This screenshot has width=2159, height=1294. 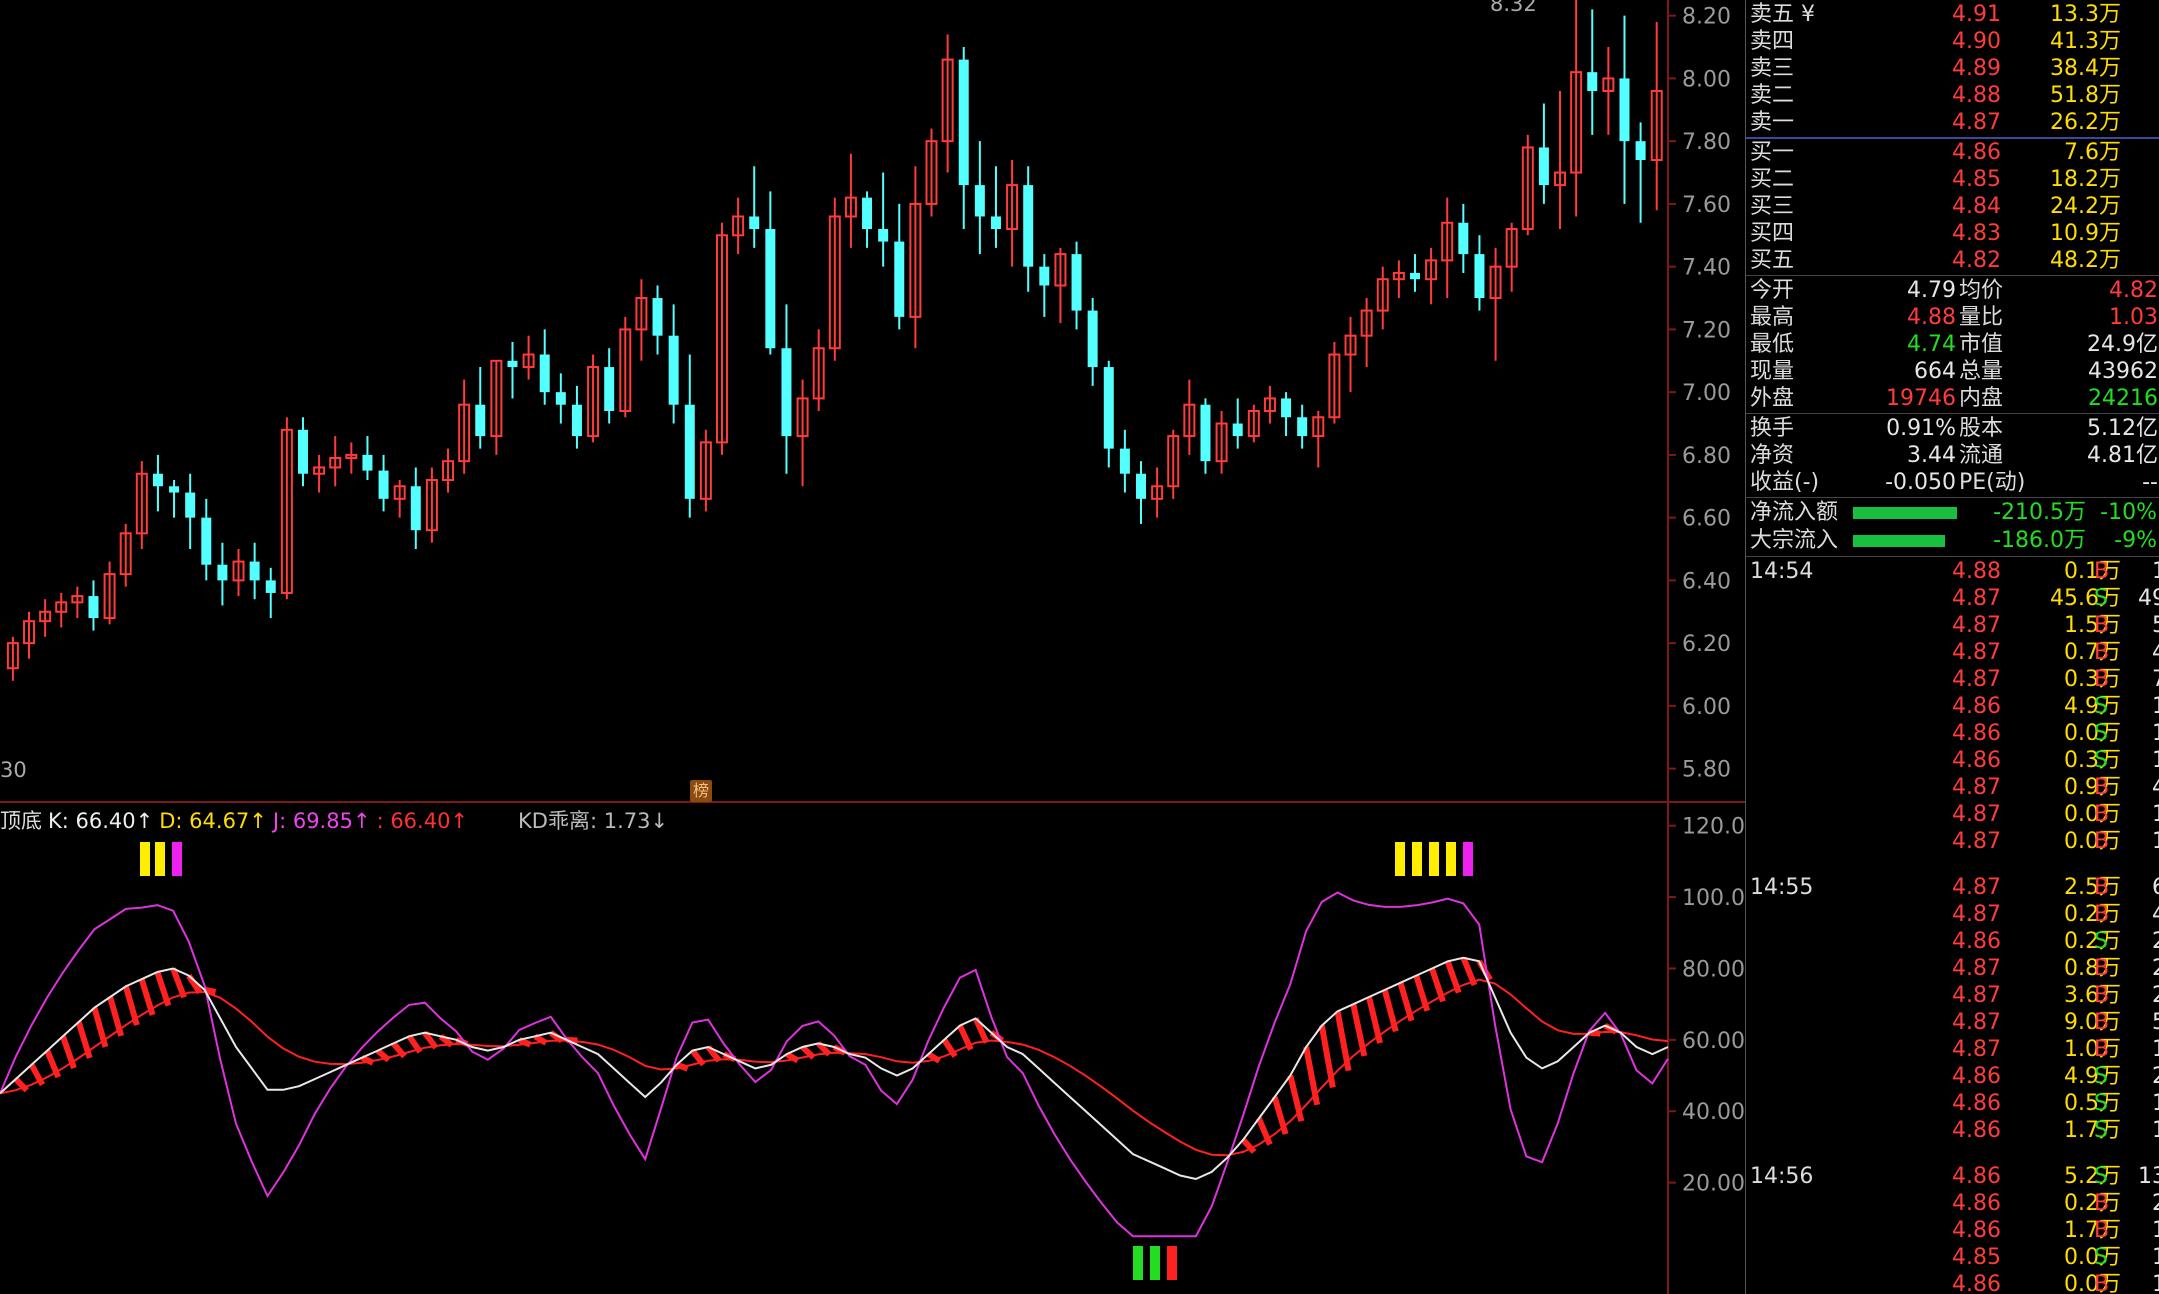 What do you see at coordinates (1952, 68) in the screenshot?
I see `ask-row: 卖三 4.89 38.4万` at bounding box center [1952, 68].